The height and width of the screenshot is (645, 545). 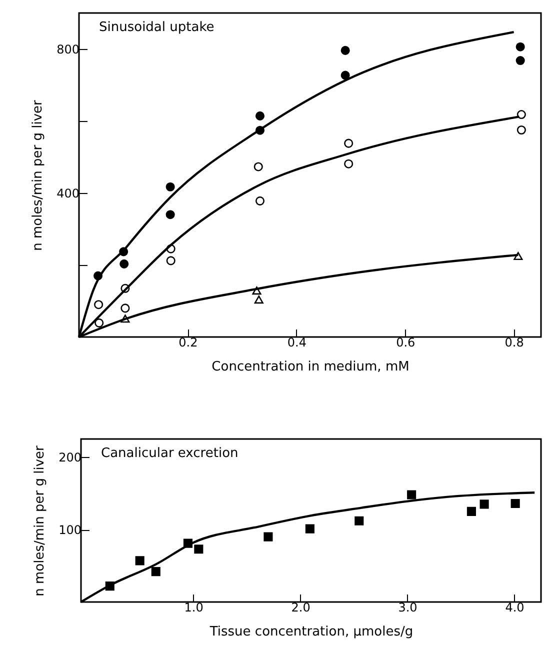 What do you see at coordinates (514, 343) in the screenshot?
I see `x-tick-label: 0.8` at bounding box center [514, 343].